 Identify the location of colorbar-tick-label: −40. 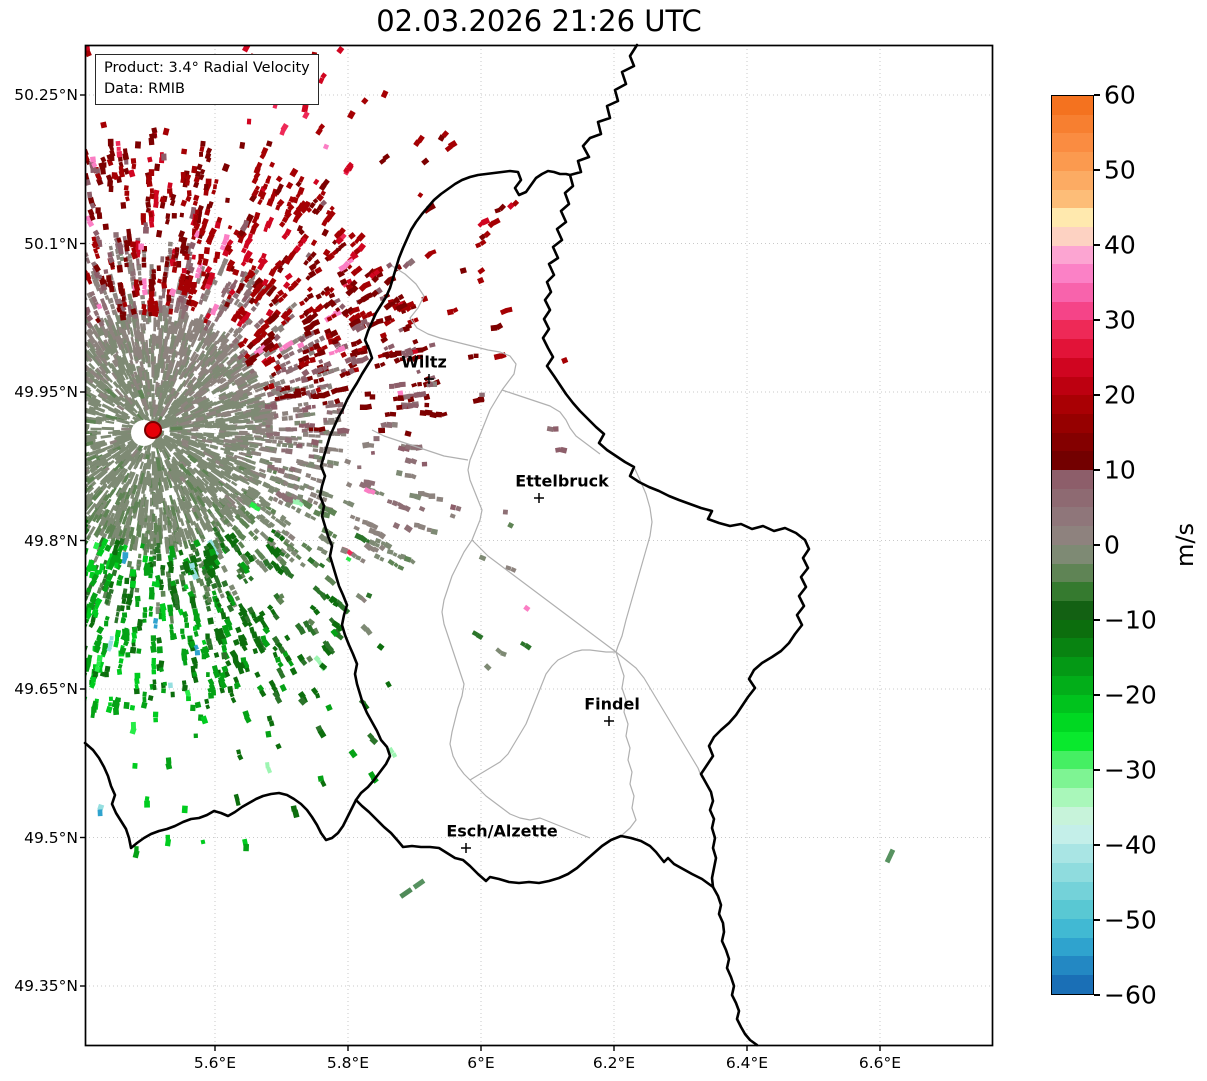
(1130, 845).